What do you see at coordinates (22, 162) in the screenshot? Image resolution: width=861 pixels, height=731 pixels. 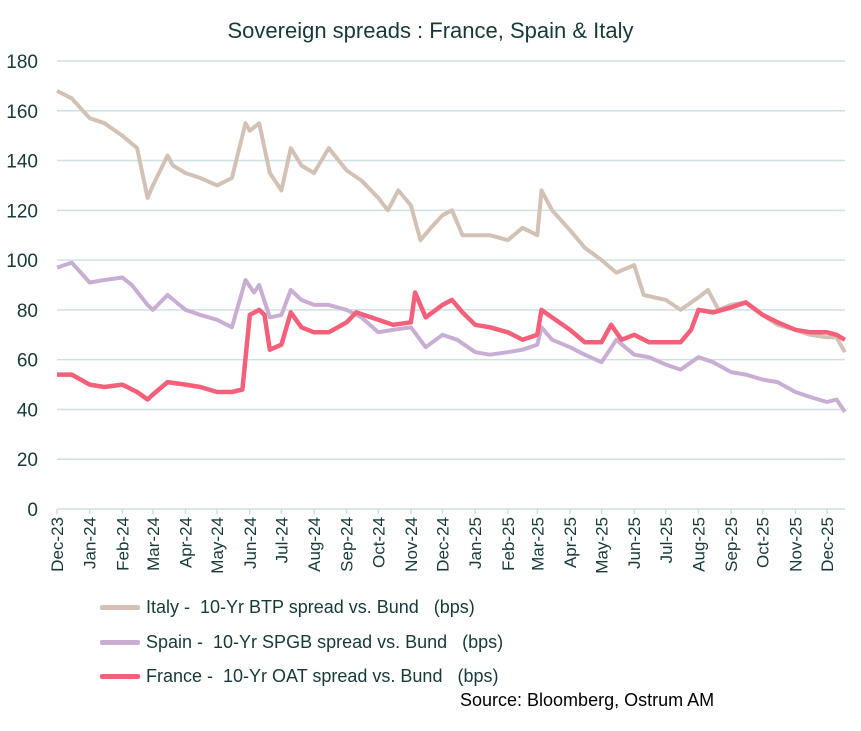 I see `y-tick-label: 140` at bounding box center [22, 162].